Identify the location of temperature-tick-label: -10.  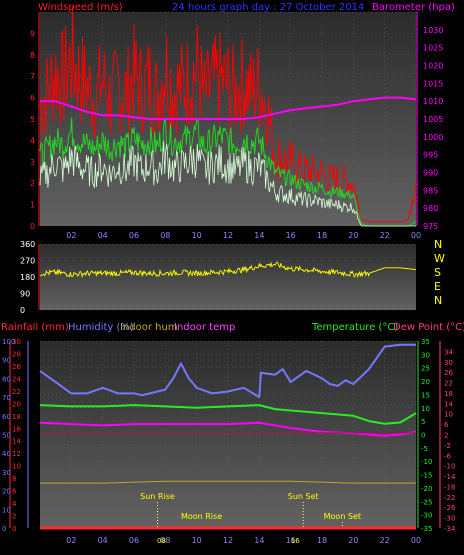
(426, 462).